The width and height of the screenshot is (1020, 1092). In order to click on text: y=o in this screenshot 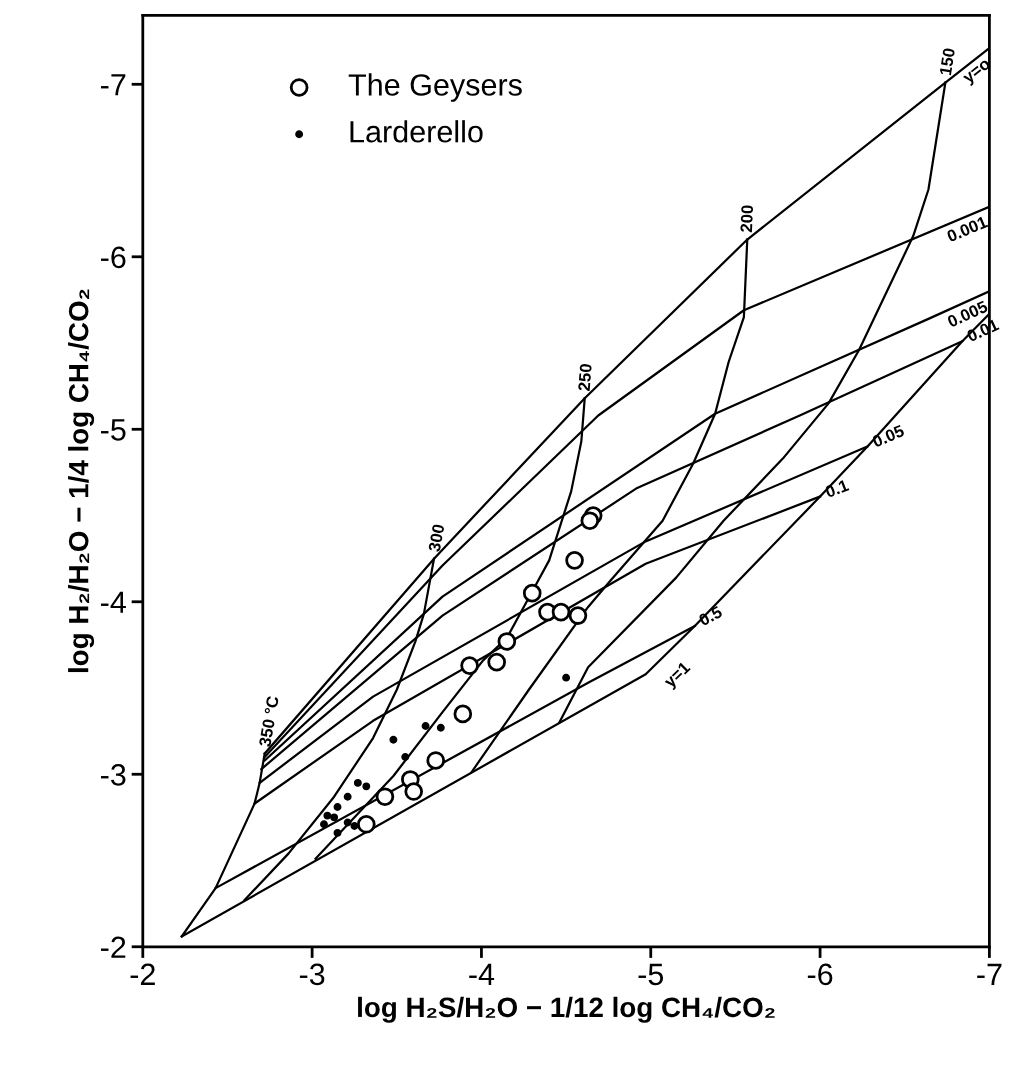, I will do `click(977, 73)`.